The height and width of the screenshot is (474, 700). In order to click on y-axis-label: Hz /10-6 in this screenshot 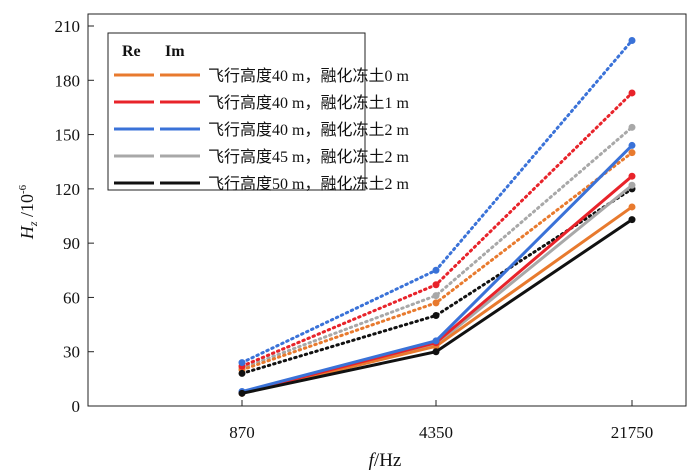, I will do `click(28, 212)`.